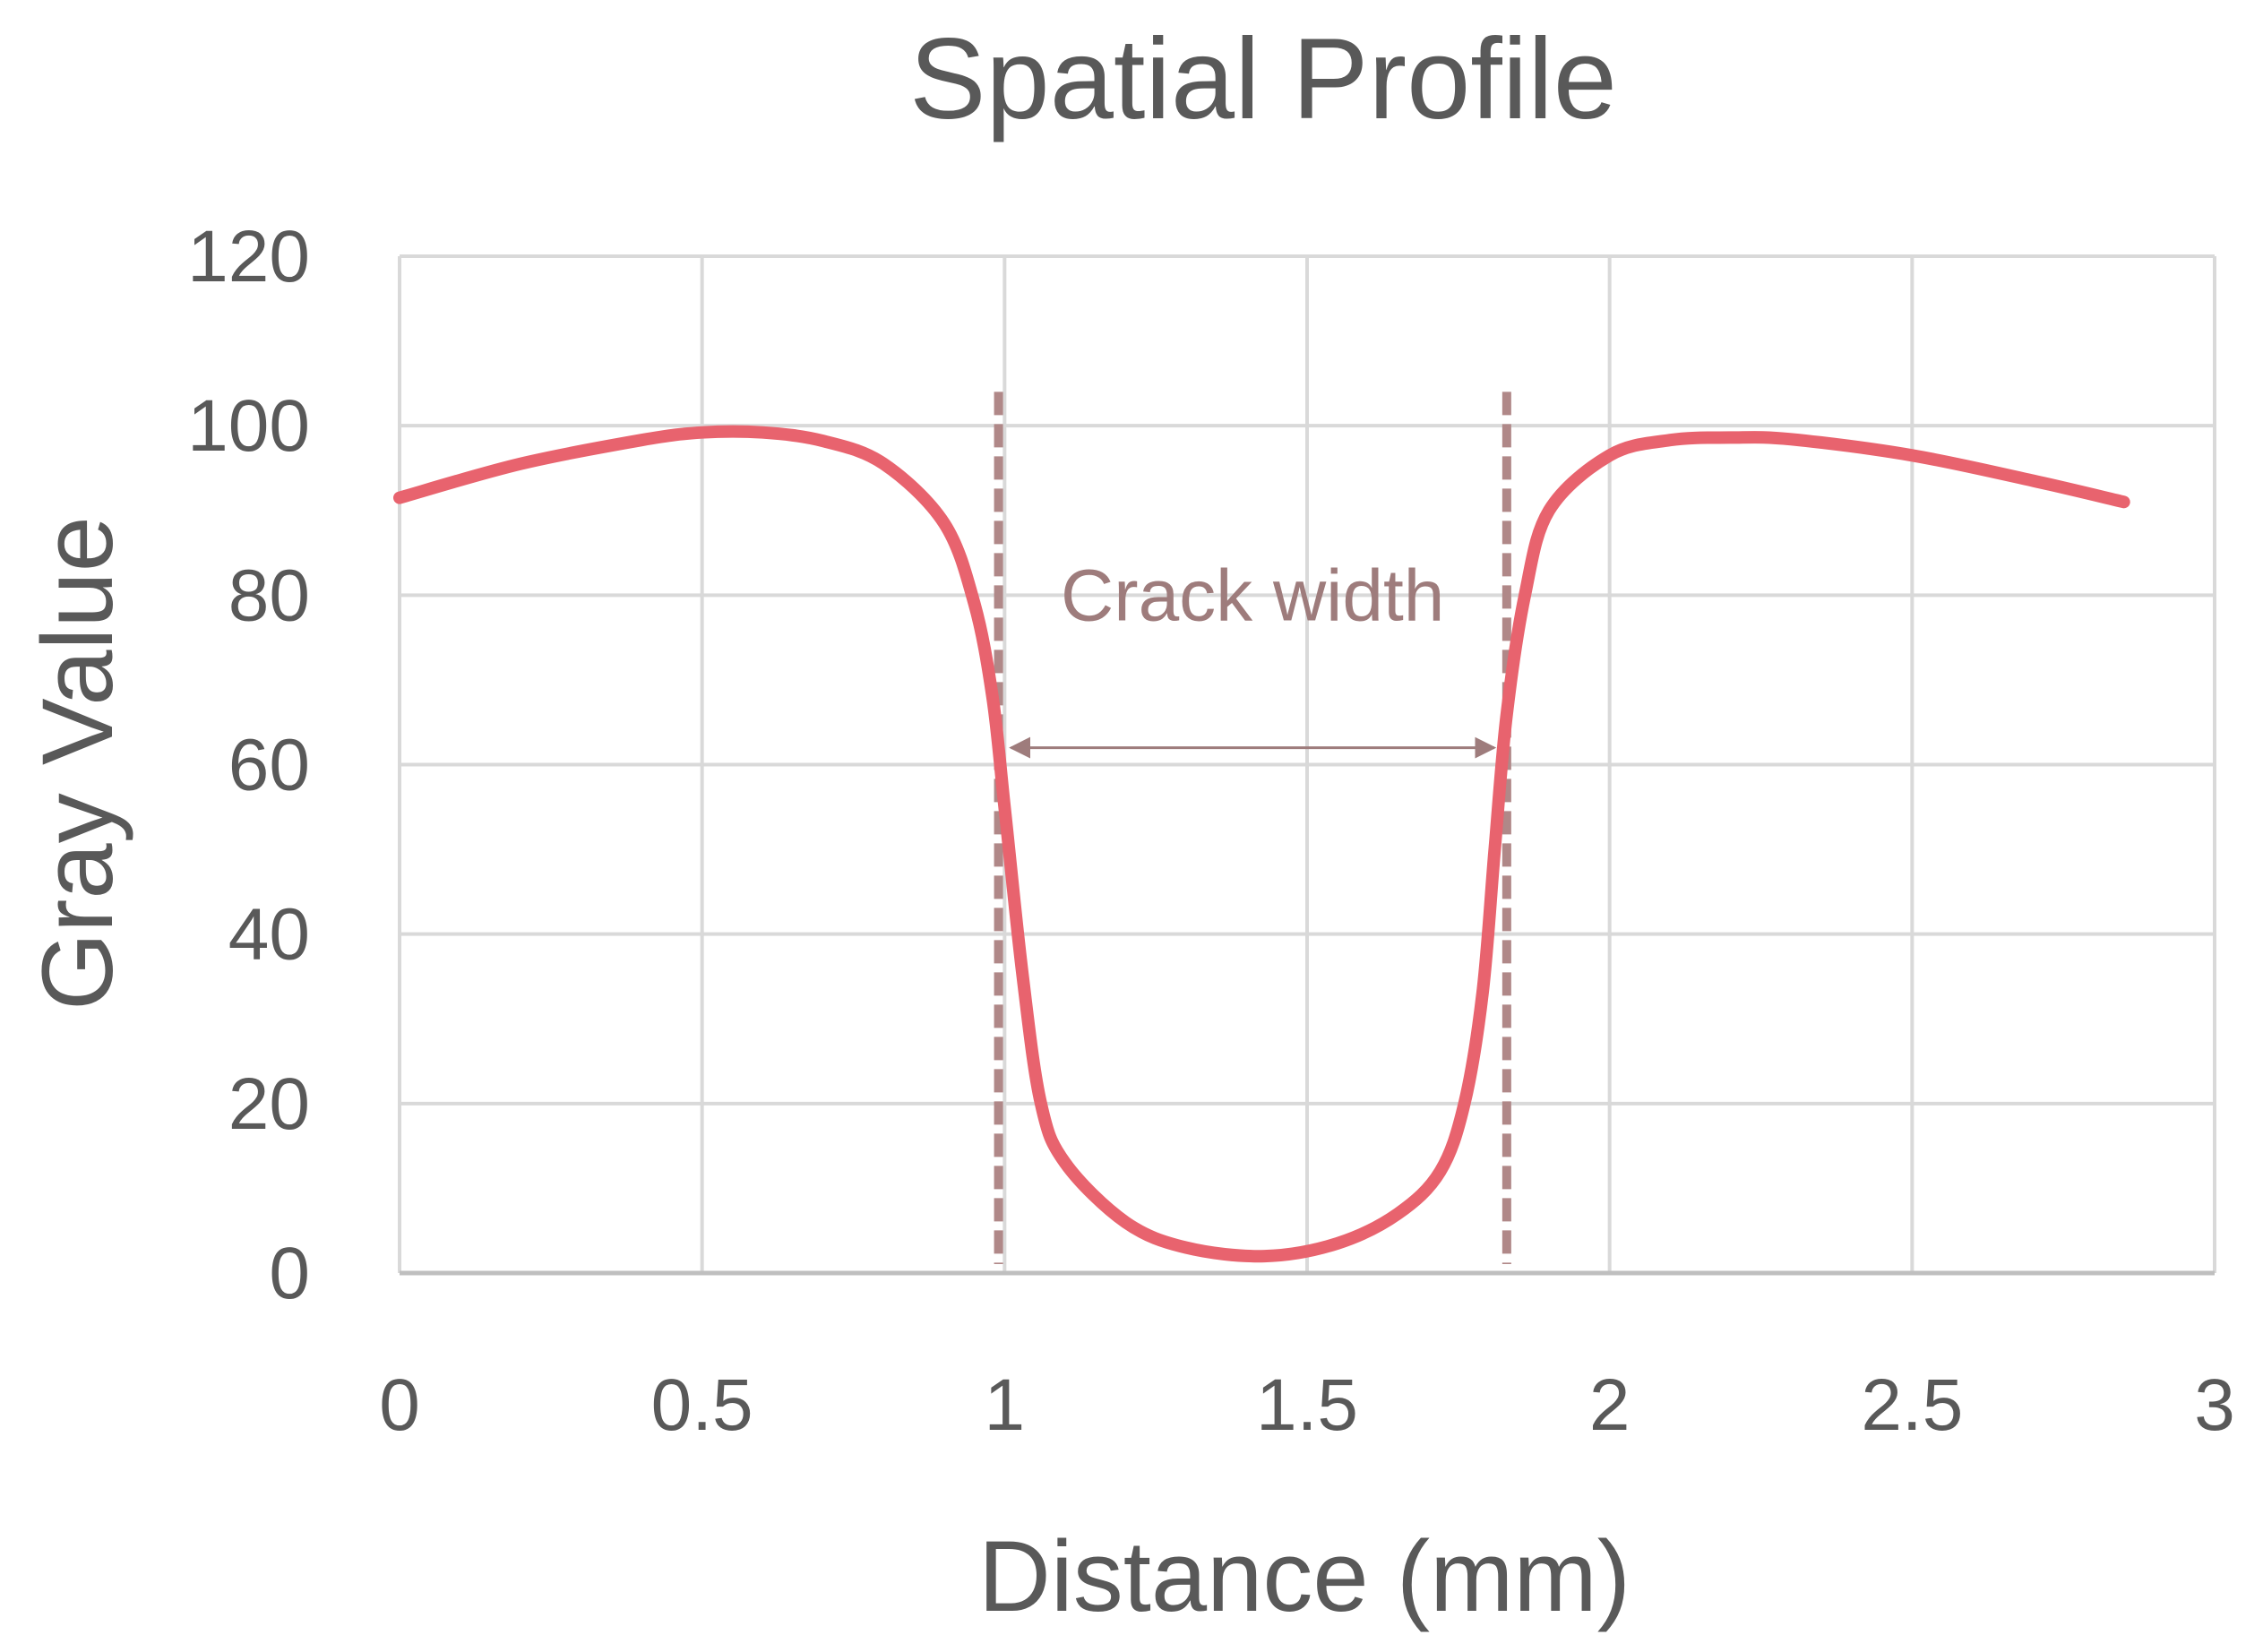 This screenshot has height=1652, width=2263. I want to click on y-tick-label: 80, so click(269, 595).